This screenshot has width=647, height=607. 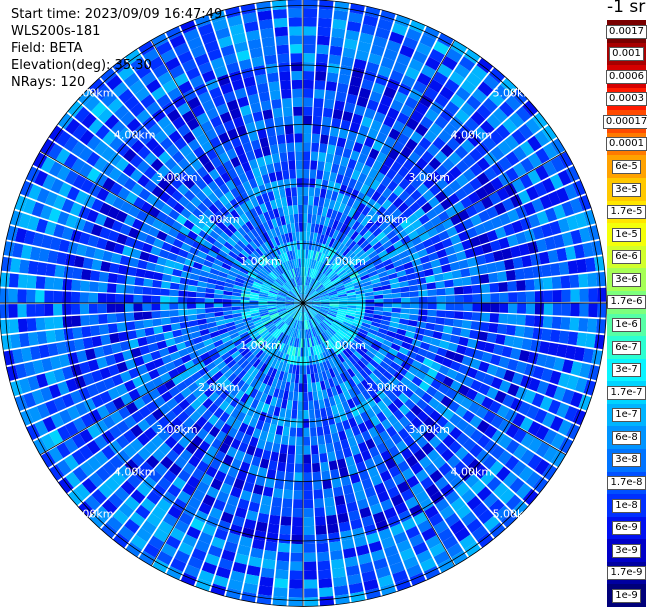 I want to click on range-ring-label: 5.00km, so click(x=93, y=513).